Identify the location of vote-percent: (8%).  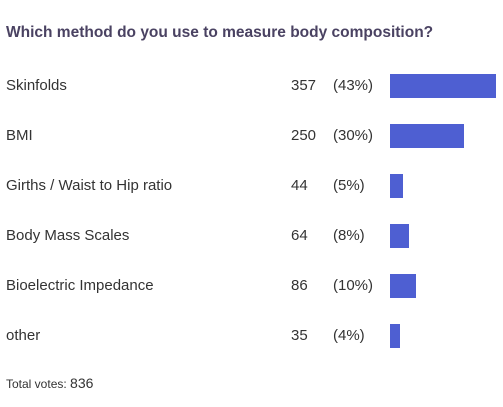
(349, 235).